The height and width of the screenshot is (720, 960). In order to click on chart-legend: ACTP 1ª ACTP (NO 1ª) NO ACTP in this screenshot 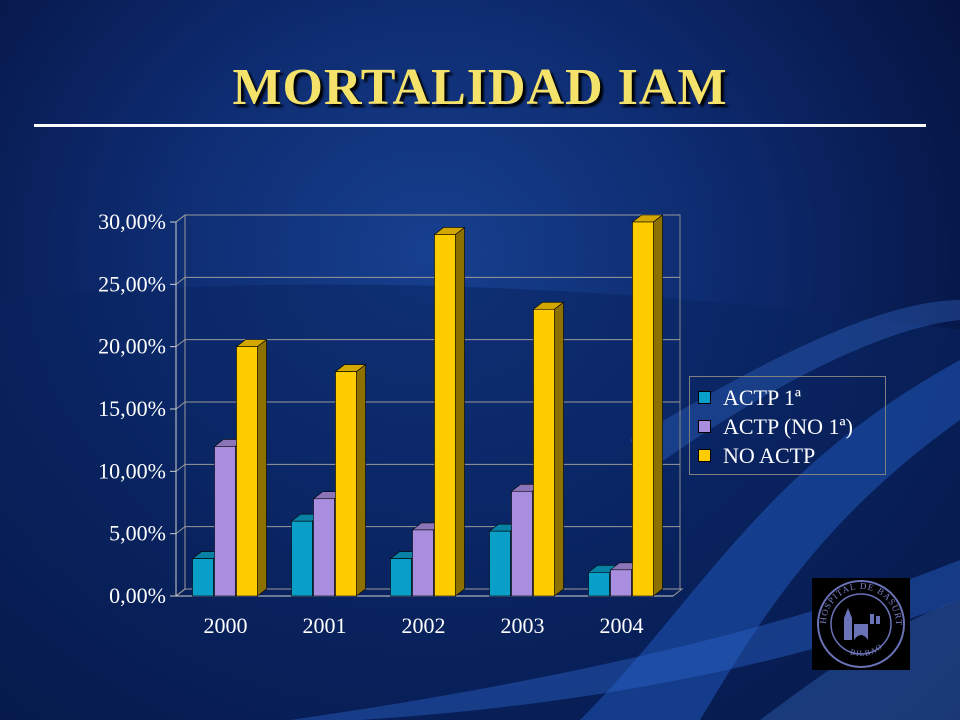, I will do `click(787, 425)`.